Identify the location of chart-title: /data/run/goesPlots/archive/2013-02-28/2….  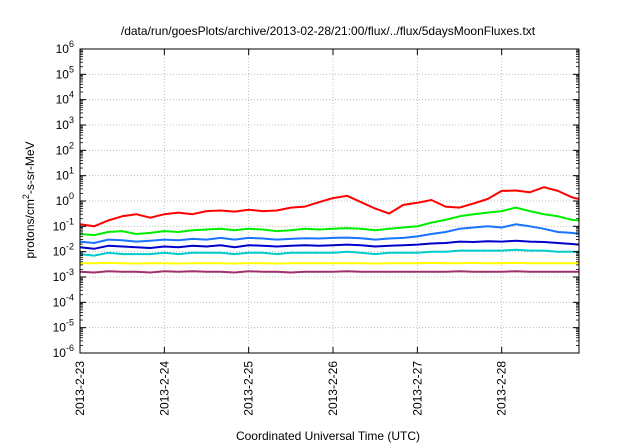
(328, 31).